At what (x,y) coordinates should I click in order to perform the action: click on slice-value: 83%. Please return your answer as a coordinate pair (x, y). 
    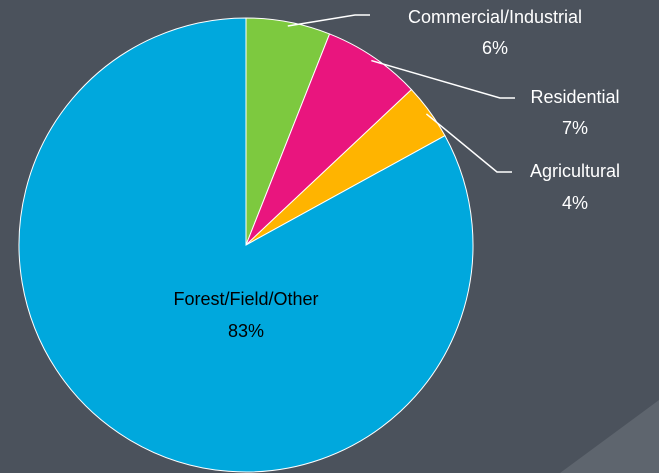
    Looking at the image, I should click on (246, 331).